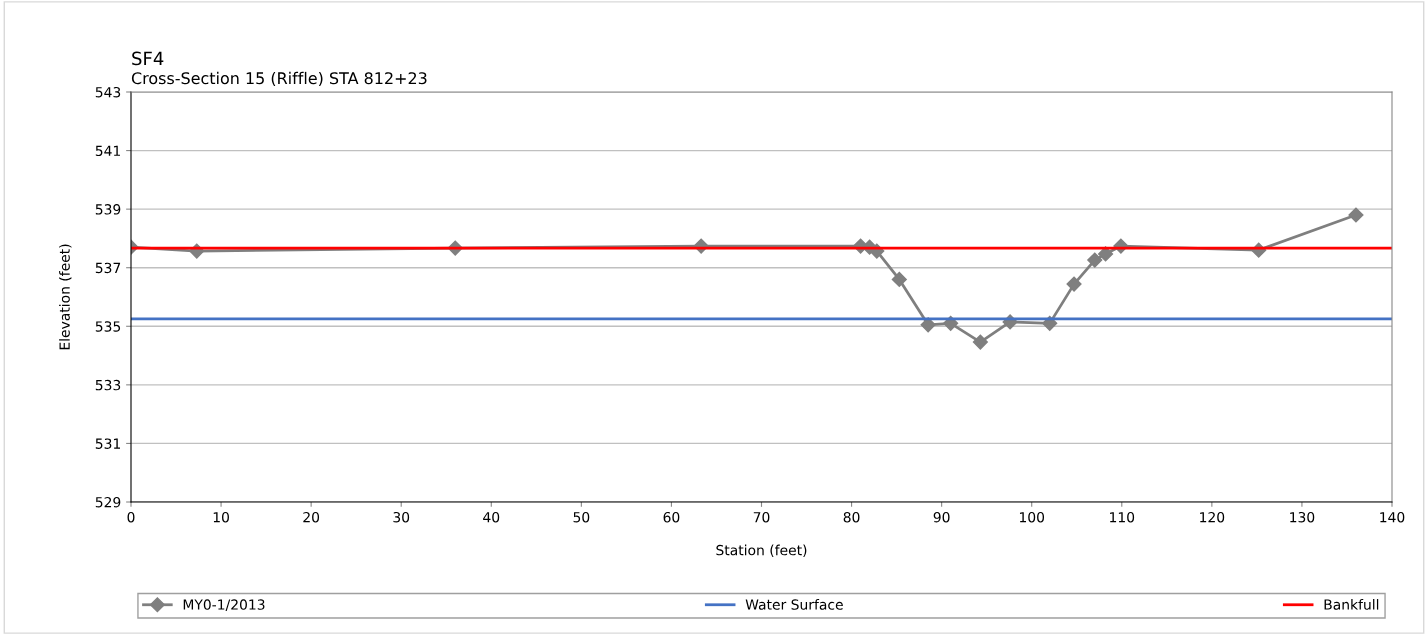 The height and width of the screenshot is (635, 1428). I want to click on y-tick-label: 543, so click(108, 92).